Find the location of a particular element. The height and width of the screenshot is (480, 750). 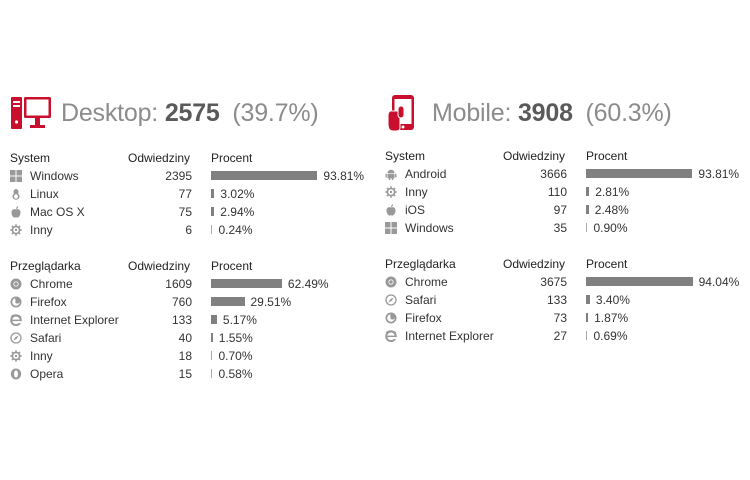

opera-icon is located at coordinates (16, 374).